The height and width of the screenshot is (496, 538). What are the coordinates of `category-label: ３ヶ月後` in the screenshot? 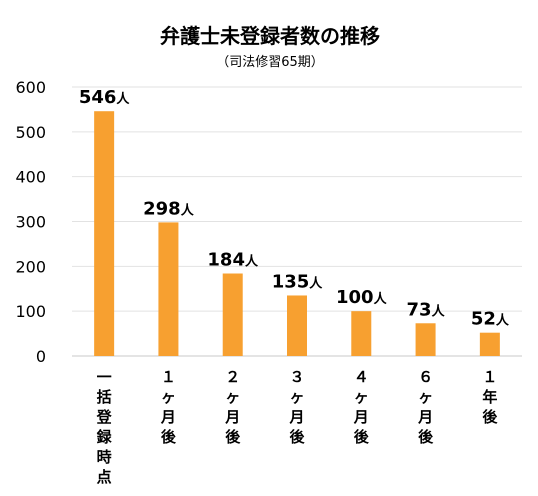 It's located at (296, 407).